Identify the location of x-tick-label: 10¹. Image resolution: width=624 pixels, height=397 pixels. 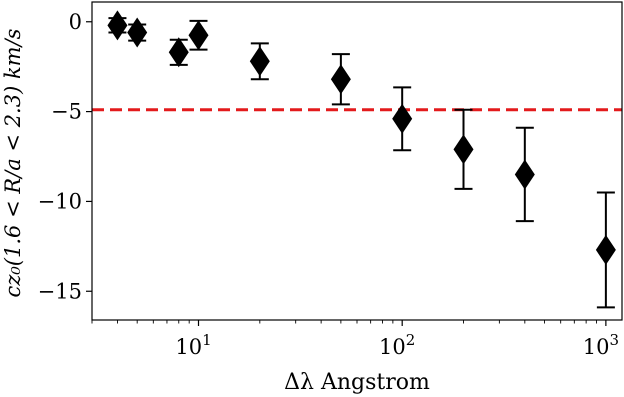
(193, 345).